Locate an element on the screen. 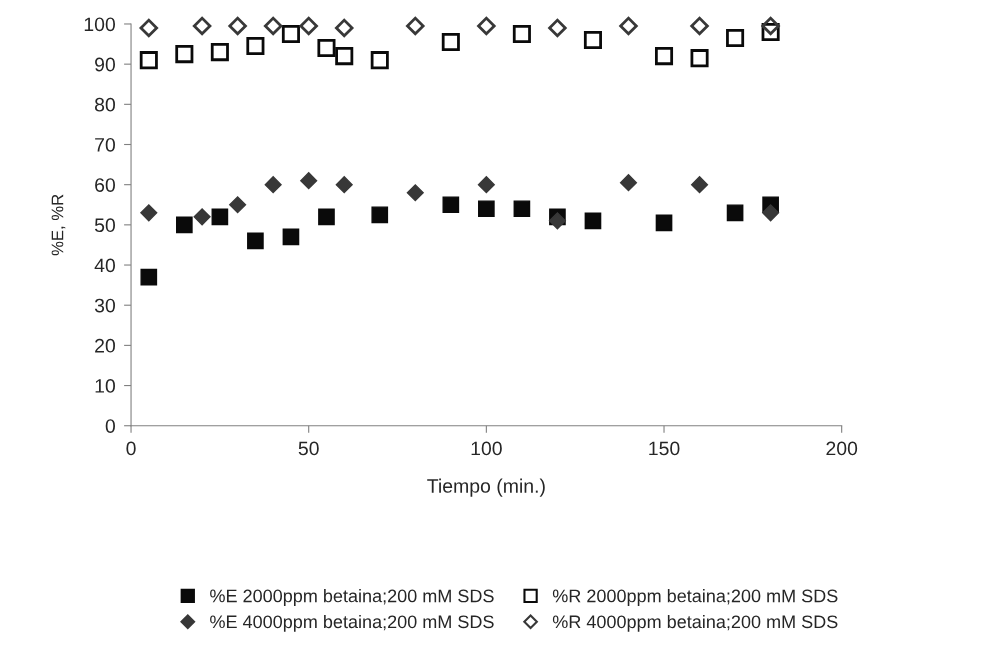  x-tick-label: 150 is located at coordinates (664, 448).